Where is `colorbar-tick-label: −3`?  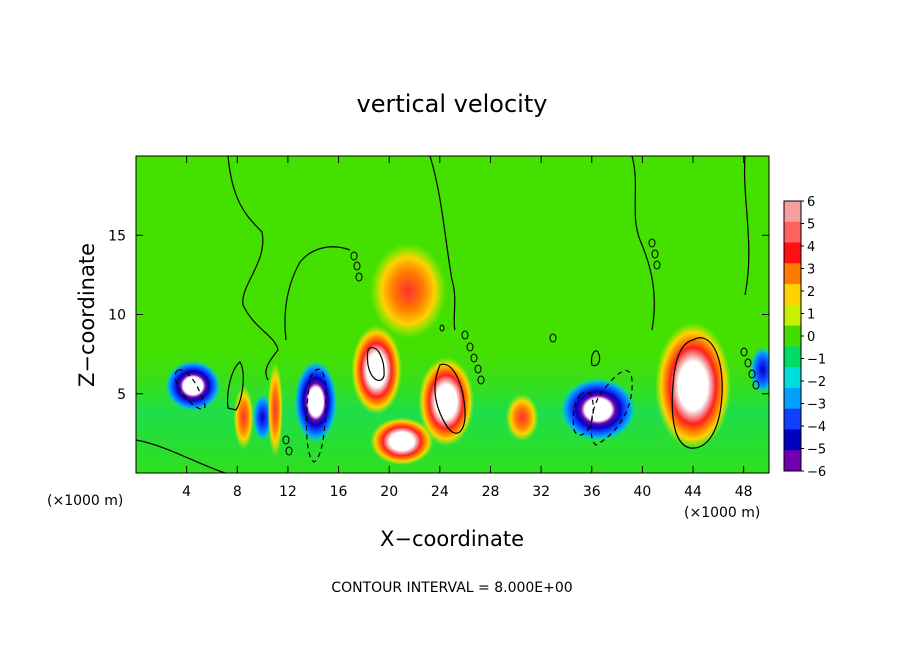 colorbar-tick-label: −3 is located at coordinates (816, 405).